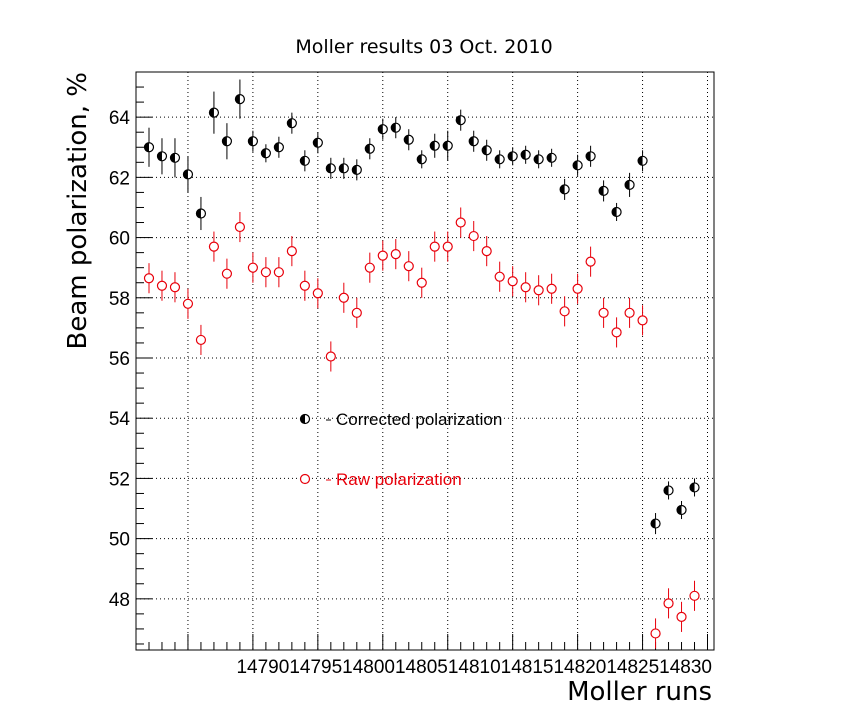 The image size is (849, 724). I want to click on y-tick-label: 50, so click(119, 540).